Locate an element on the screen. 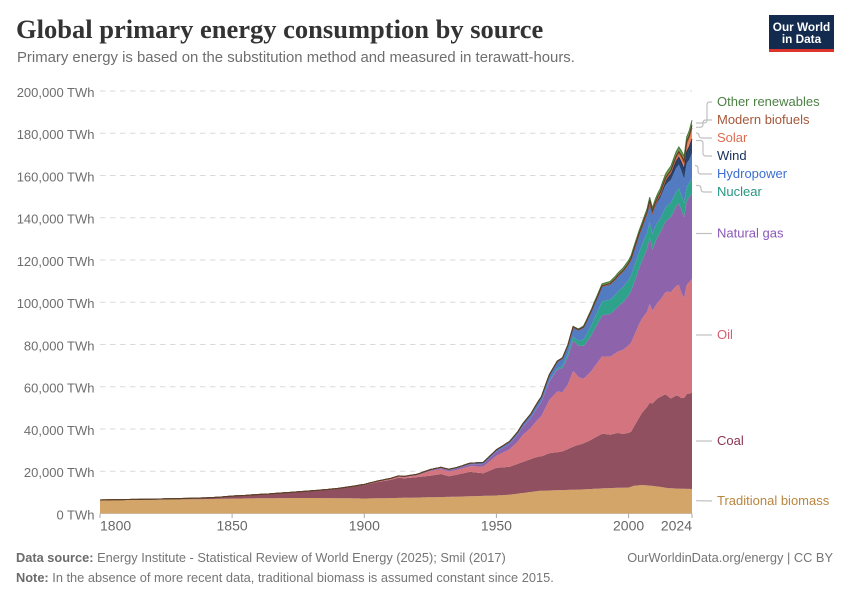 Image resolution: width=850 pixels, height=600 pixels. svg-text: Modern biofuels is located at coordinates (763, 119).